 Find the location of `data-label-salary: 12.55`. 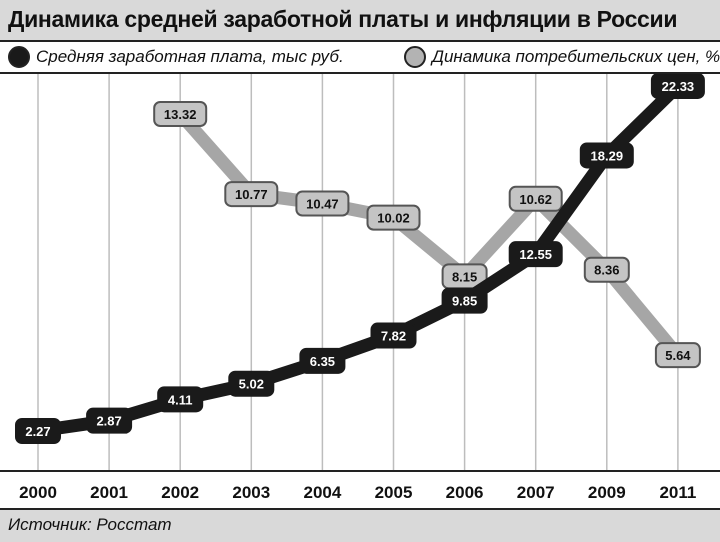

data-label-salary: 12.55 is located at coordinates (535, 254).